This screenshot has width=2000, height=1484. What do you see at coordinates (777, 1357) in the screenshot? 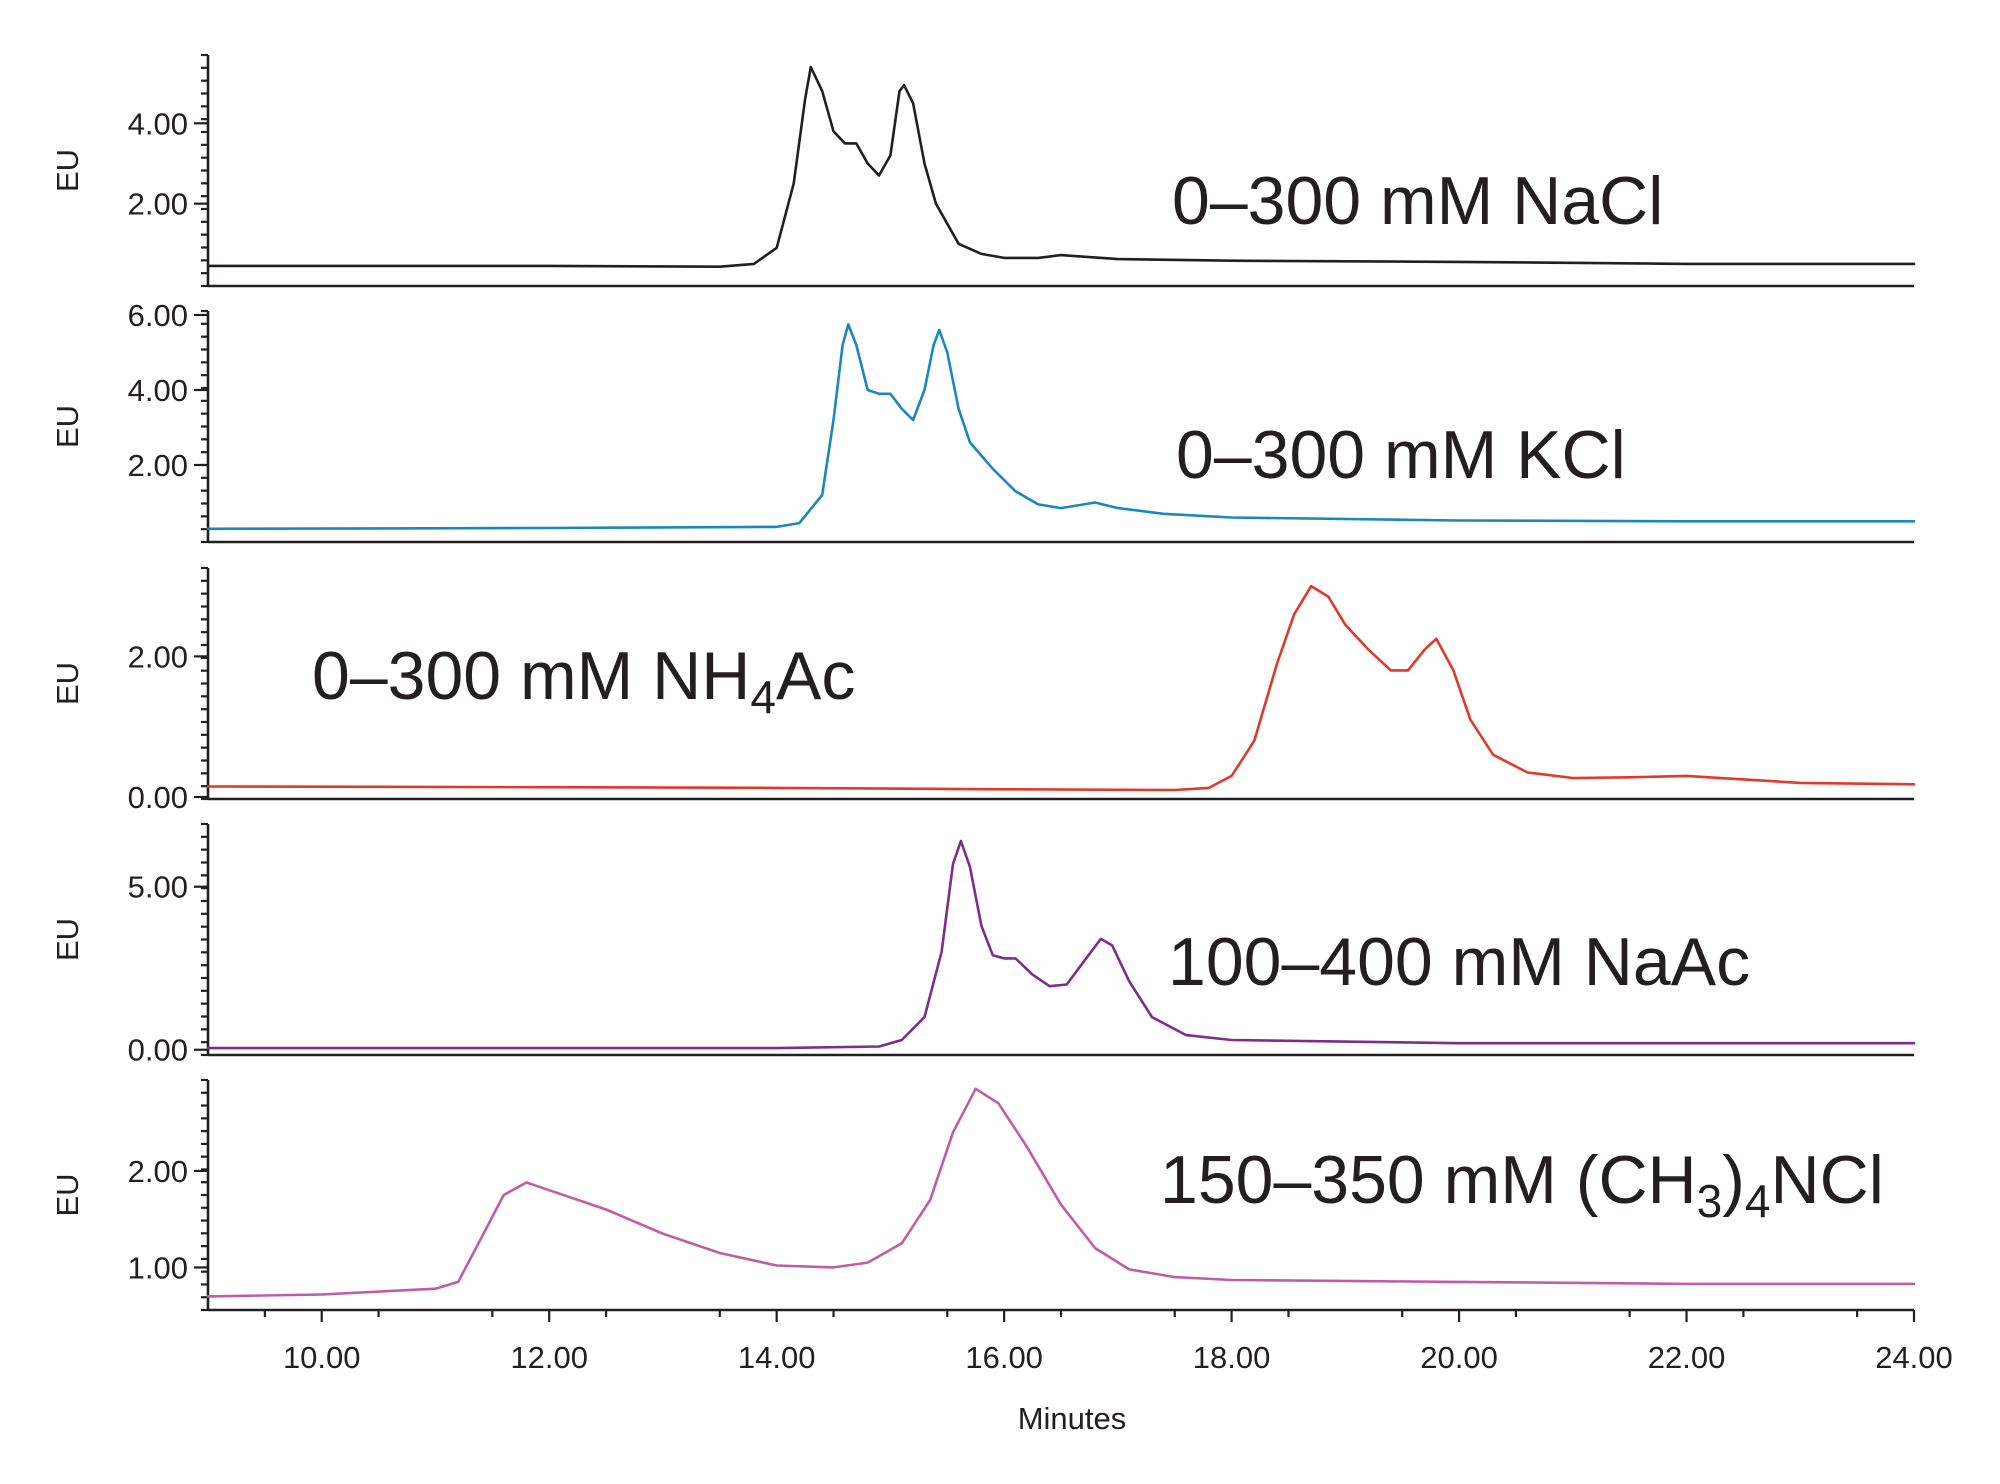
I see `x-tick-label: 14.00` at bounding box center [777, 1357].